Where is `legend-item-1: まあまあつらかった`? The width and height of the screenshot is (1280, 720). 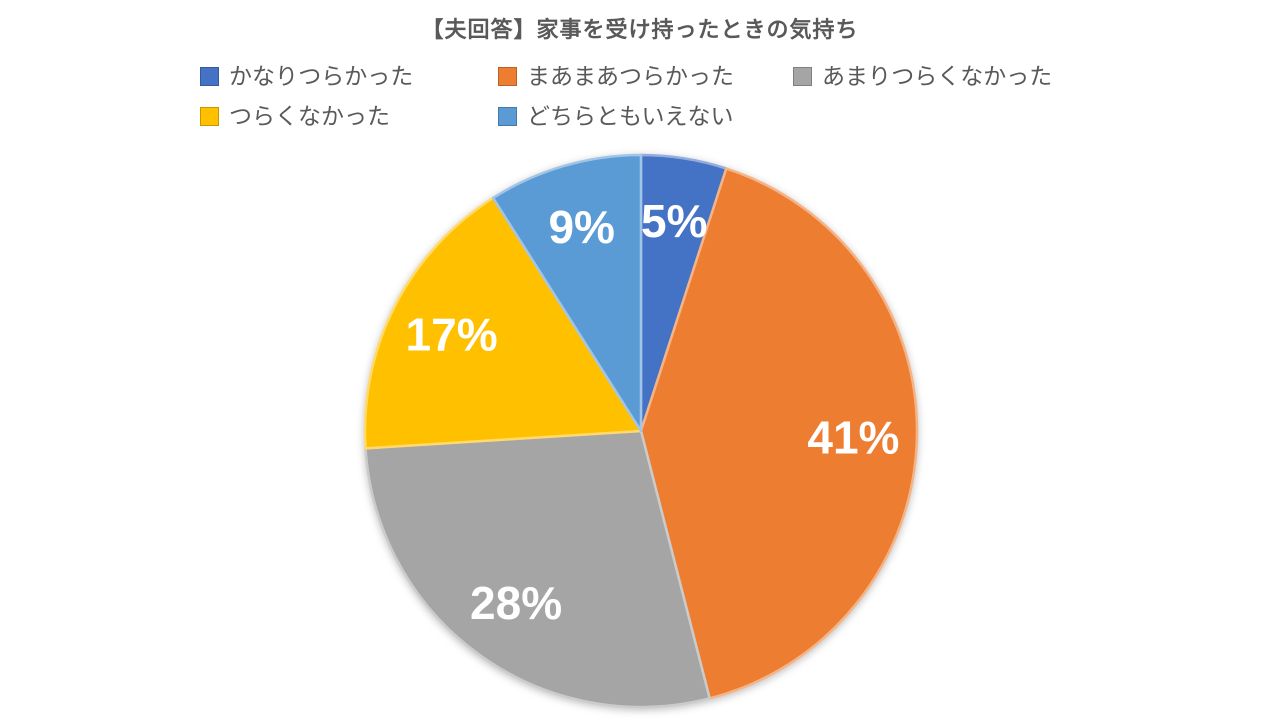 legend-item-1: まあまあつらかった is located at coordinates (645, 76).